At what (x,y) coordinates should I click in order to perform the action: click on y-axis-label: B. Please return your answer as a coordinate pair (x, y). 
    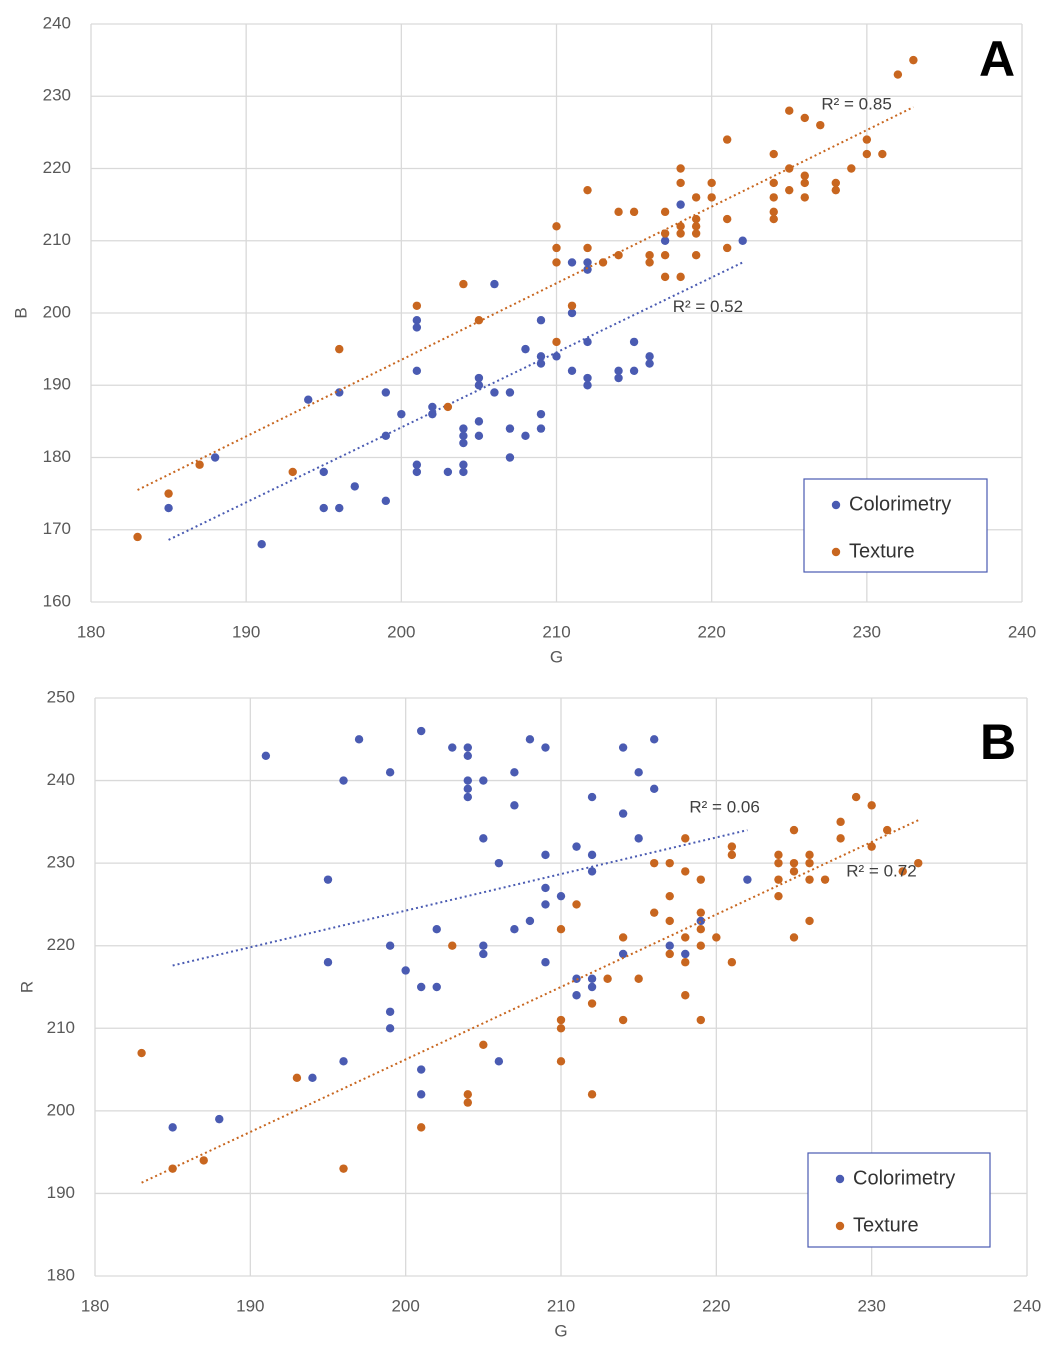
    Looking at the image, I should click on (20, 312).